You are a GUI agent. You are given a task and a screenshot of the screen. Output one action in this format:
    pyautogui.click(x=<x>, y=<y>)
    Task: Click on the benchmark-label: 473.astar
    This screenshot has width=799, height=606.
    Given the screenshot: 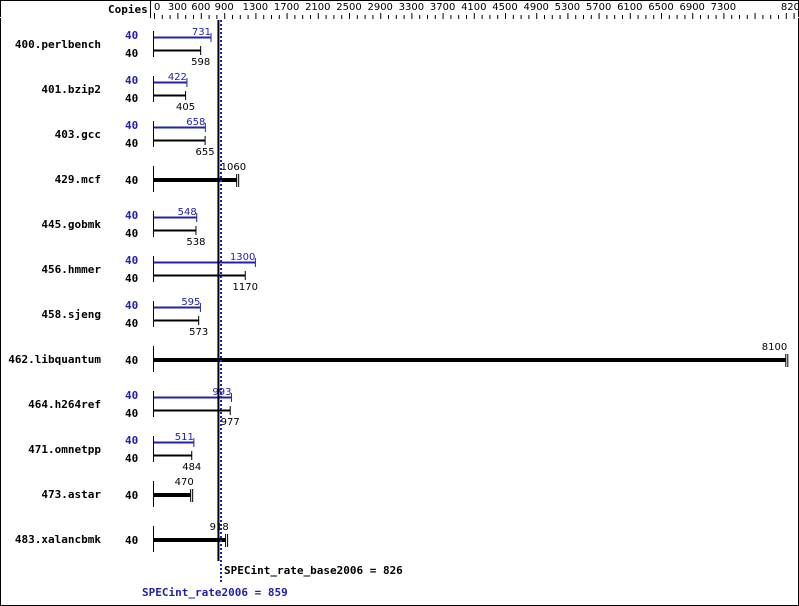 What is the action you would take?
    pyautogui.click(x=71, y=494)
    